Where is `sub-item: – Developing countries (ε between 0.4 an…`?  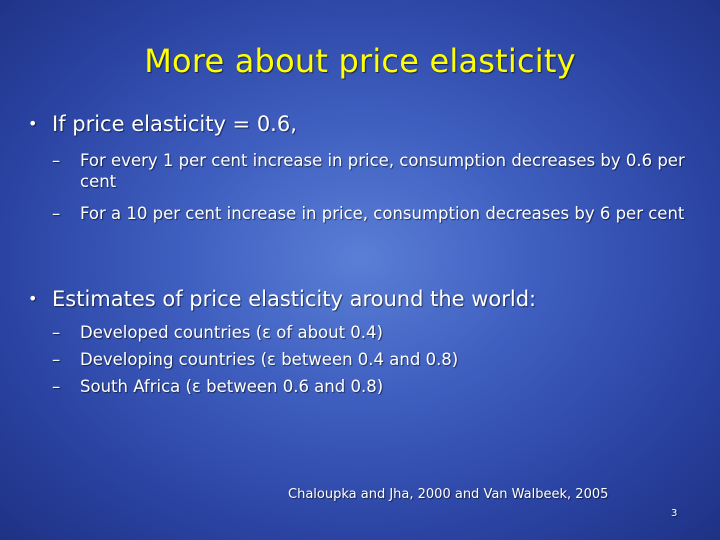 sub-item: – Developing countries (ε between 0.4 an… is located at coordinates (371, 359).